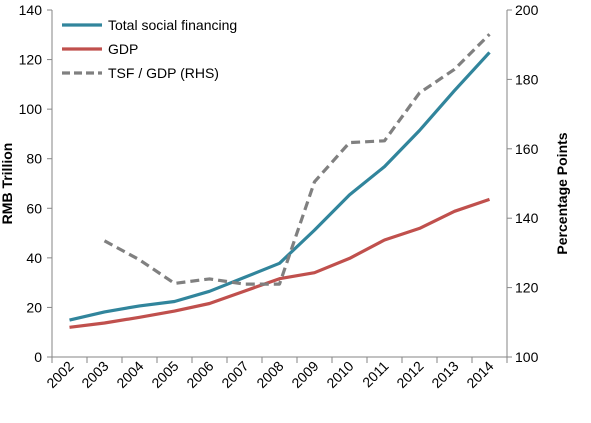 This screenshot has height=423, width=591. What do you see at coordinates (527, 149) in the screenshot?
I see `y2-tick-label: 160` at bounding box center [527, 149].